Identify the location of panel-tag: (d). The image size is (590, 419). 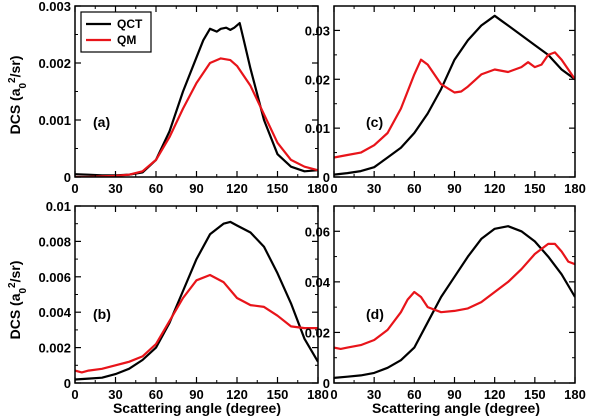
(375, 314).